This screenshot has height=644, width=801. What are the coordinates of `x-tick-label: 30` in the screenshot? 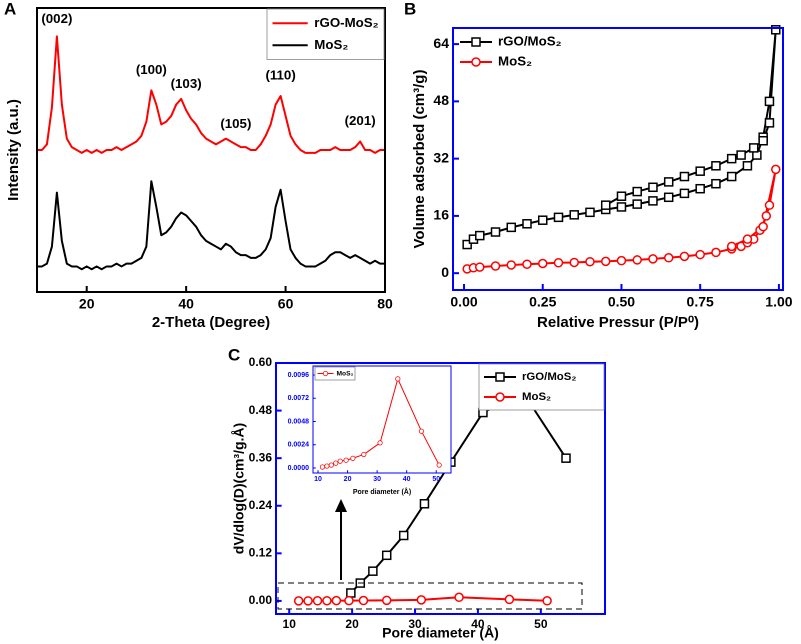 It's located at (415, 624).